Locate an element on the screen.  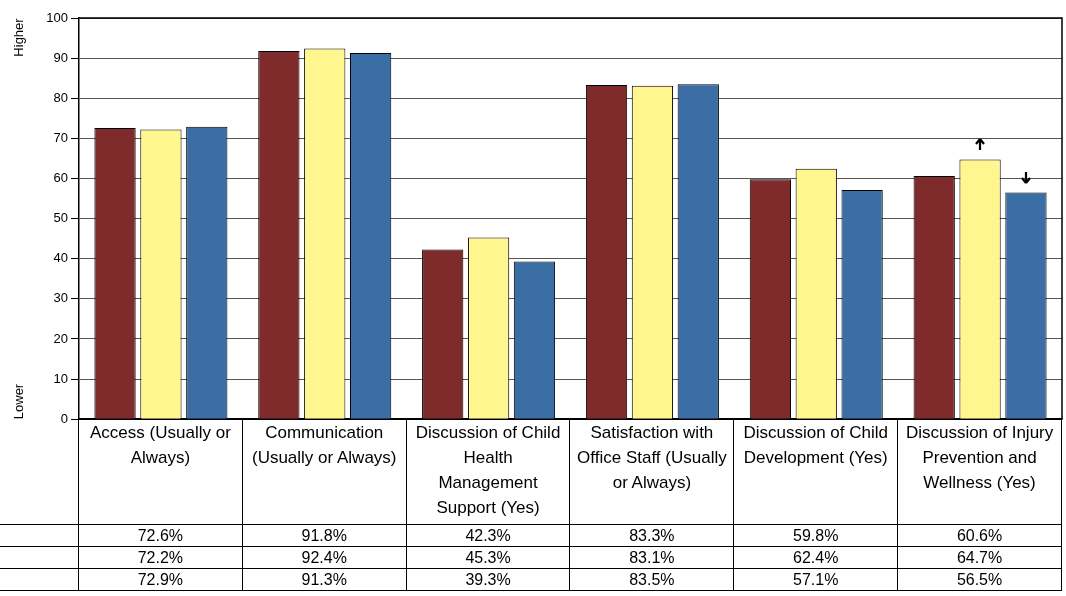
data-label: 72.9% is located at coordinates (160, 579).